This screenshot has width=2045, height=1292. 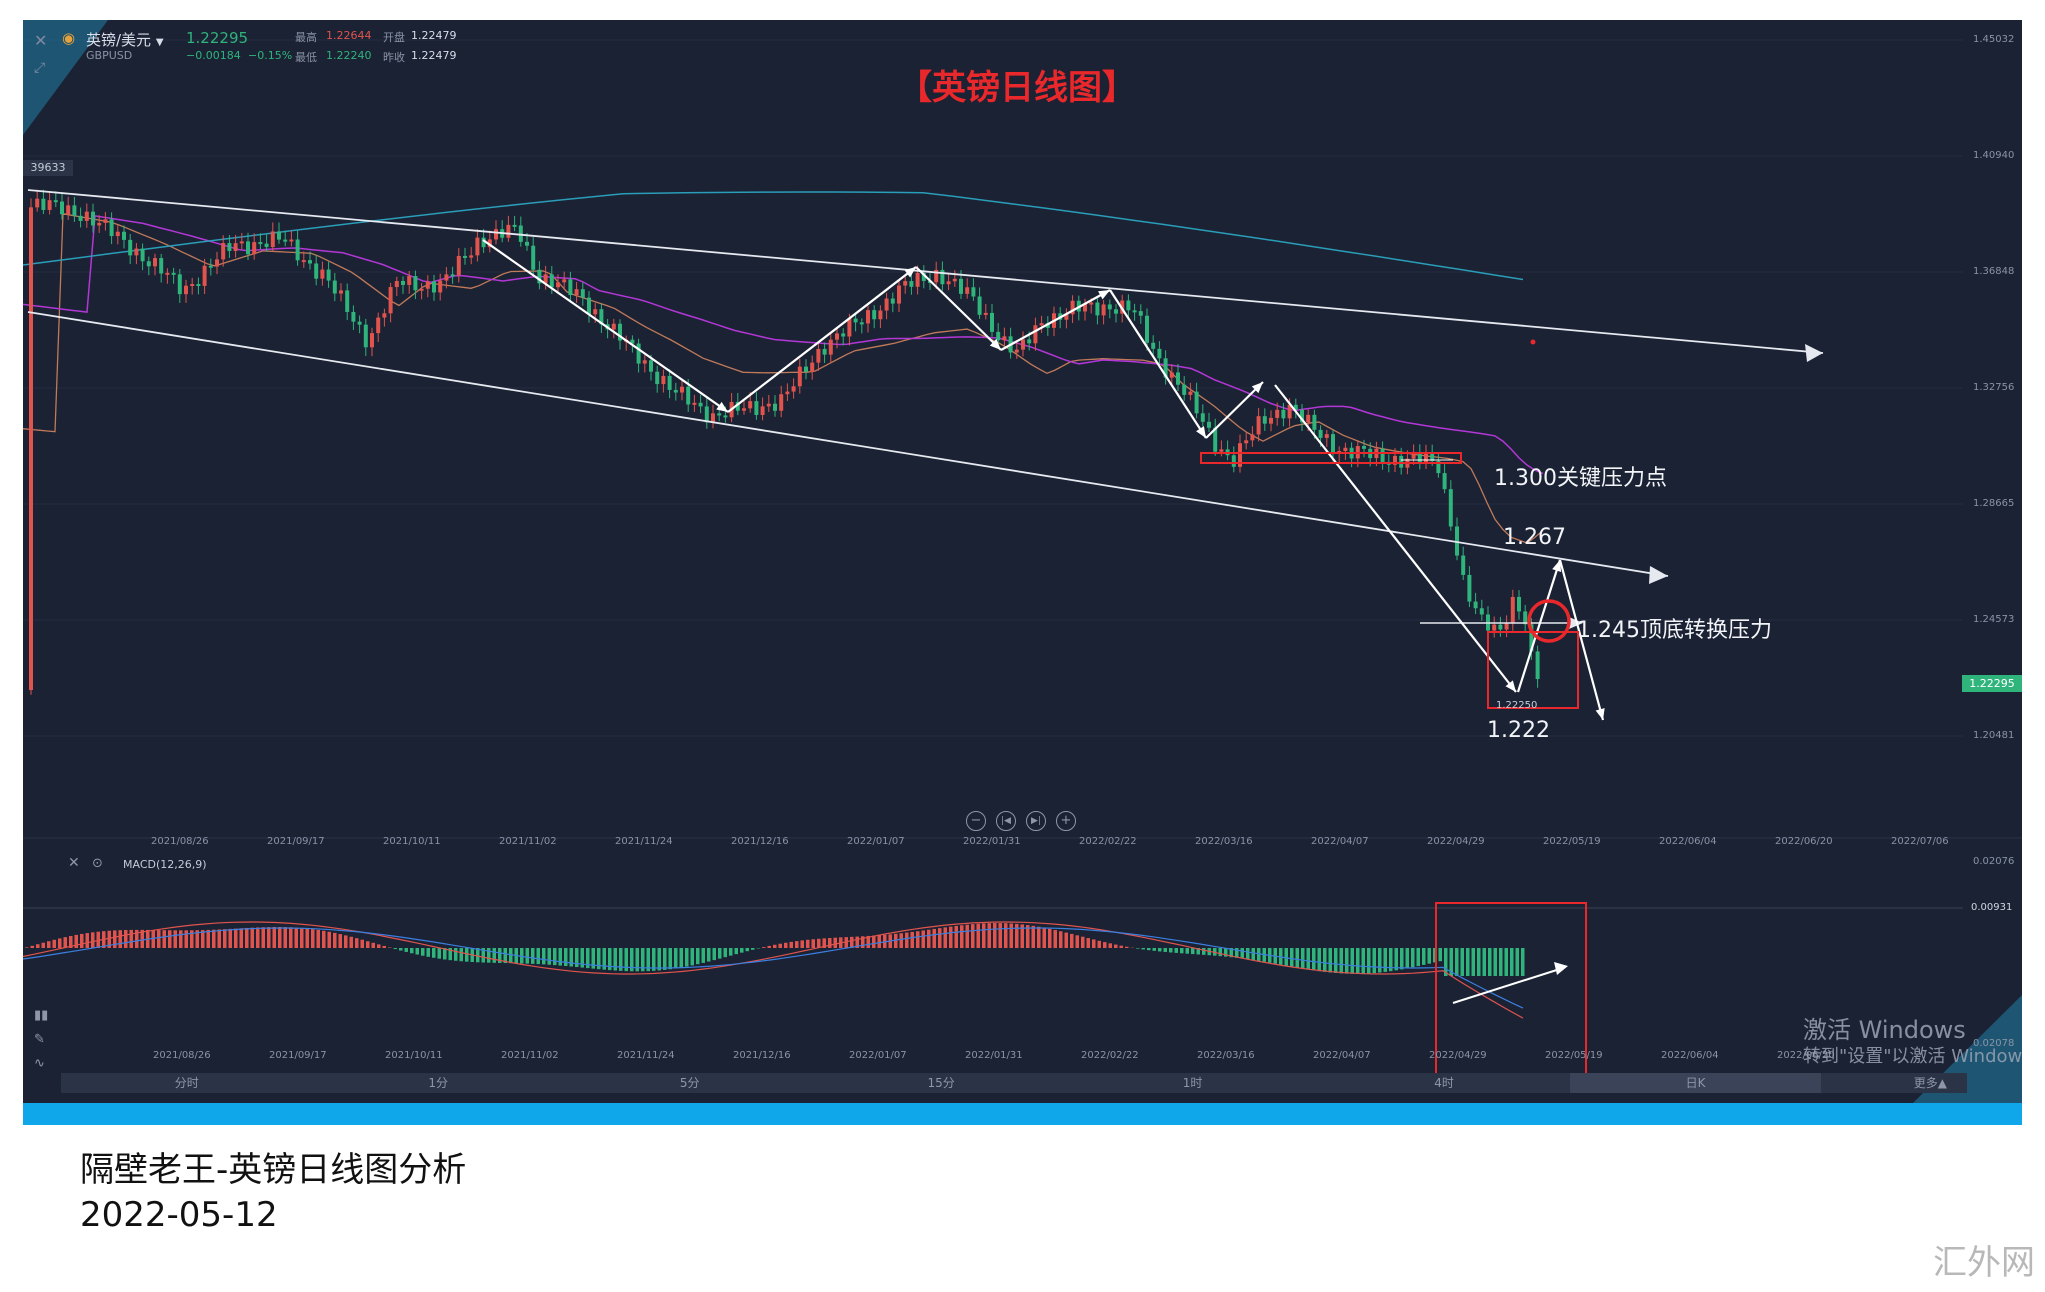 What do you see at coordinates (119, 40) in the screenshot?
I see `symbol-name: 英镑/美元` at bounding box center [119, 40].